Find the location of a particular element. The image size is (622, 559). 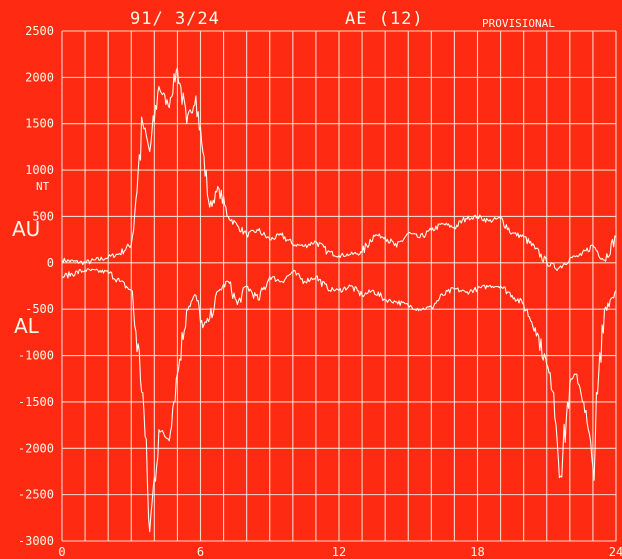

y-tick-label: 500 is located at coordinates (43, 216).